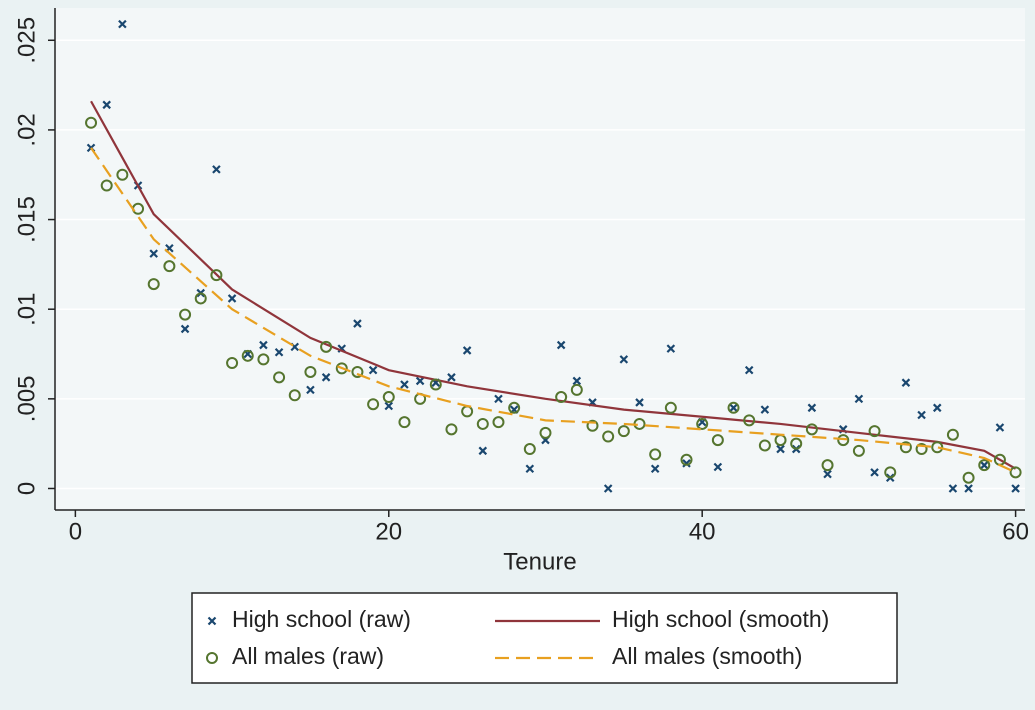  Describe the element at coordinates (26, 40) in the screenshot. I see `y-tick-label: .025` at that location.